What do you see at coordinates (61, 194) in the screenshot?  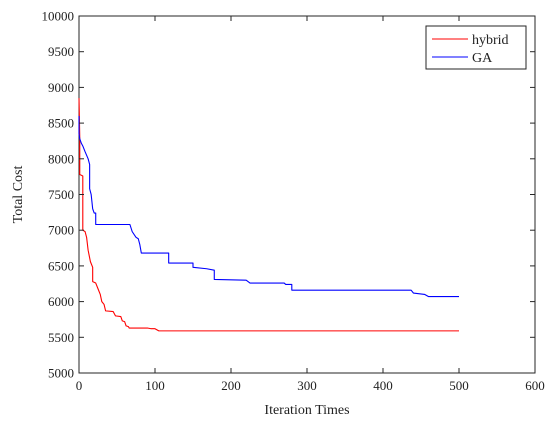 I see `y-tick-label: 7500` at bounding box center [61, 194].